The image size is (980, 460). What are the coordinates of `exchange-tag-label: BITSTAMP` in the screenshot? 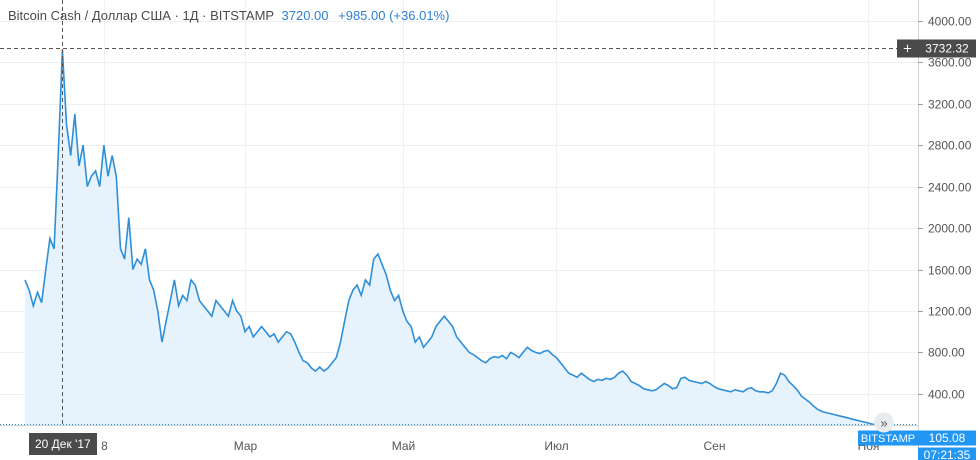 It's located at (888, 439).